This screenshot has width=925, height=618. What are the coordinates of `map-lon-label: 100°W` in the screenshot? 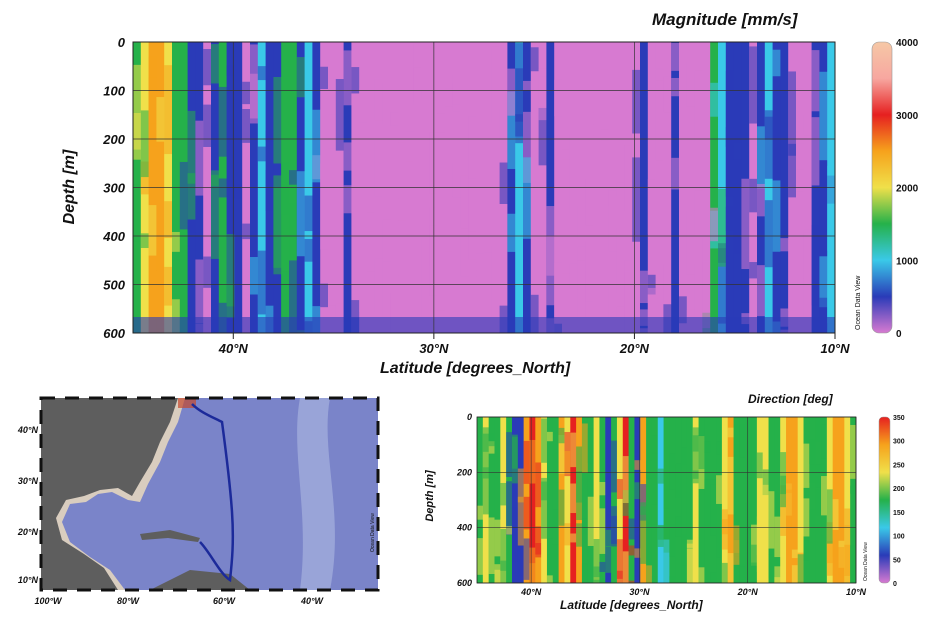 It's located at (48, 601).